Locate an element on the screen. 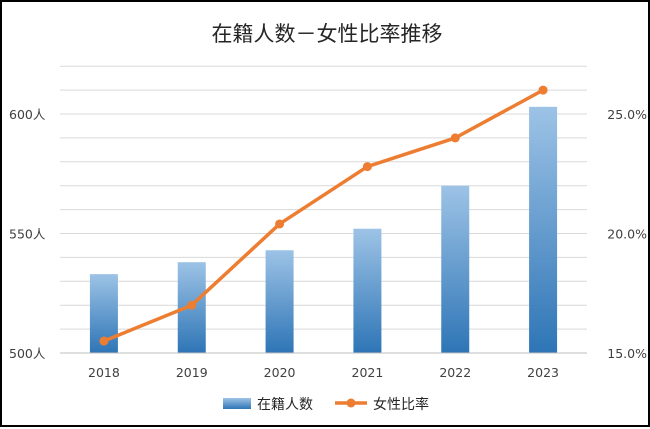 The height and width of the screenshot is (429, 650). ratio-point-2019 is located at coordinates (192, 305).